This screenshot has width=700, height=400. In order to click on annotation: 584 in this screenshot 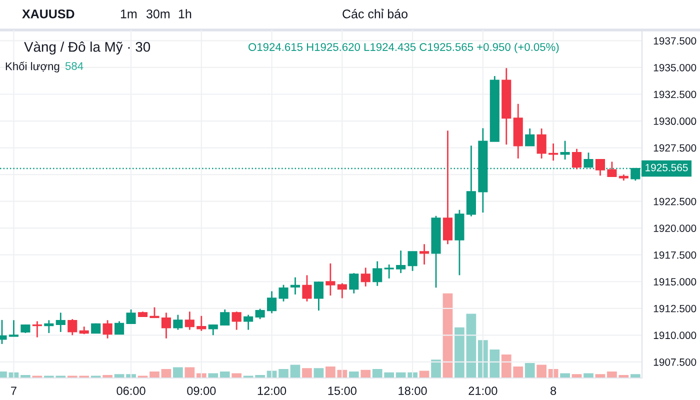, I will do `click(74, 66)`.